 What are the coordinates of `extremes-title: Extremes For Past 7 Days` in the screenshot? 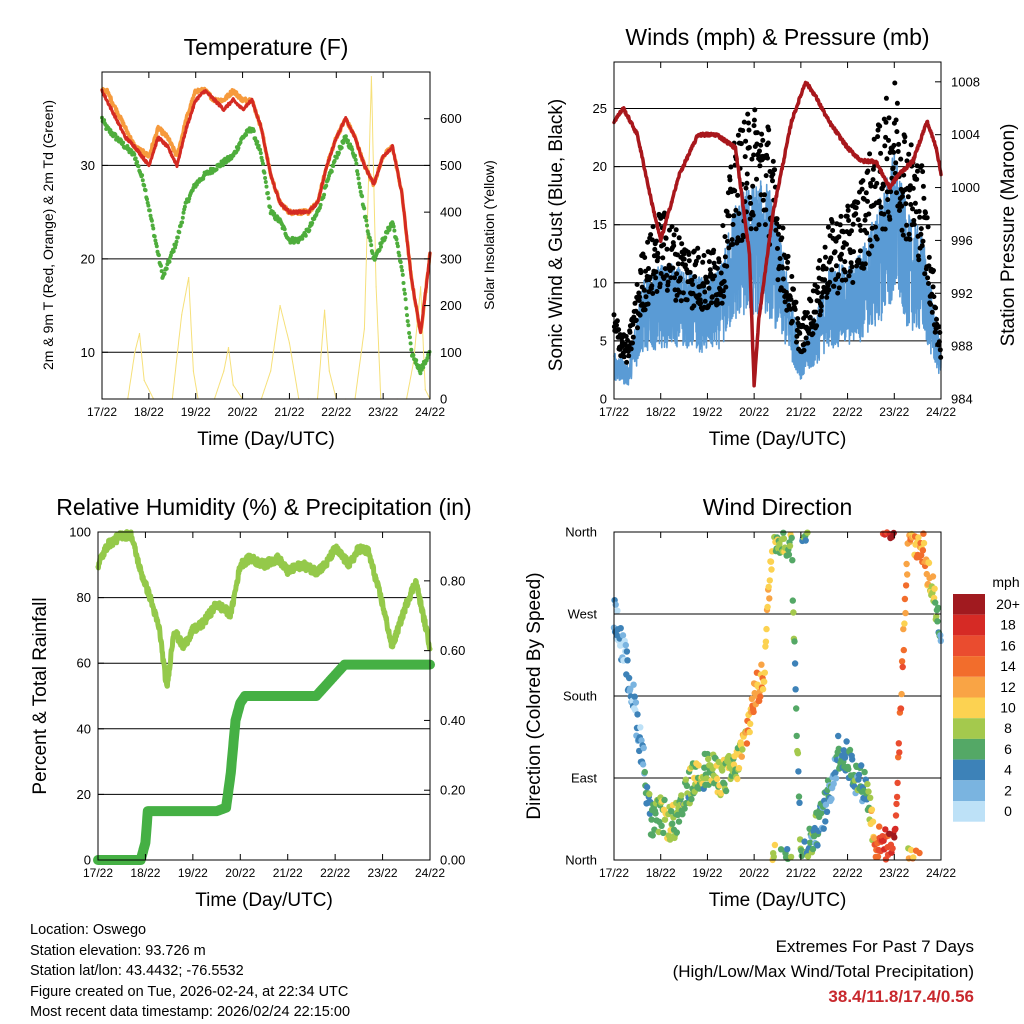 It's located at (874, 946).